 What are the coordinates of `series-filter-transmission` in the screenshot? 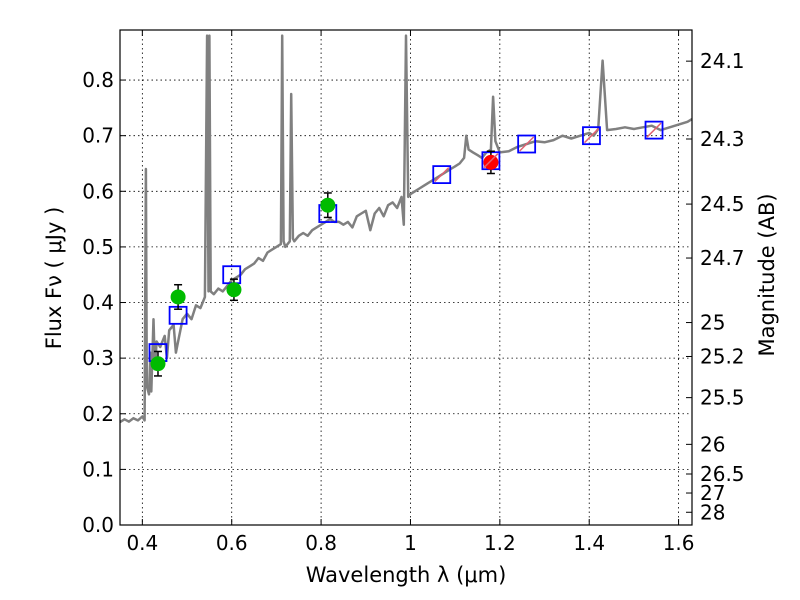 It's located at (548, 152).